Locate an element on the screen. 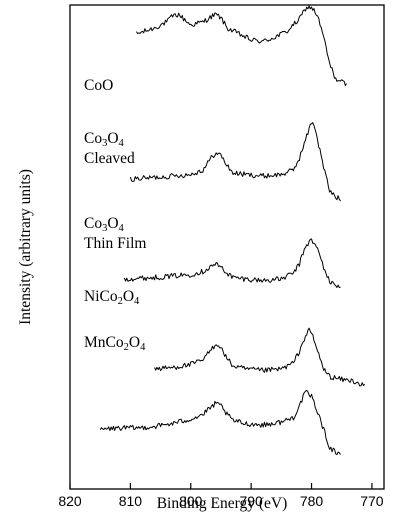 Image resolution: width=396 pixels, height=516 pixels. series-label: CoO is located at coordinates (98, 85).